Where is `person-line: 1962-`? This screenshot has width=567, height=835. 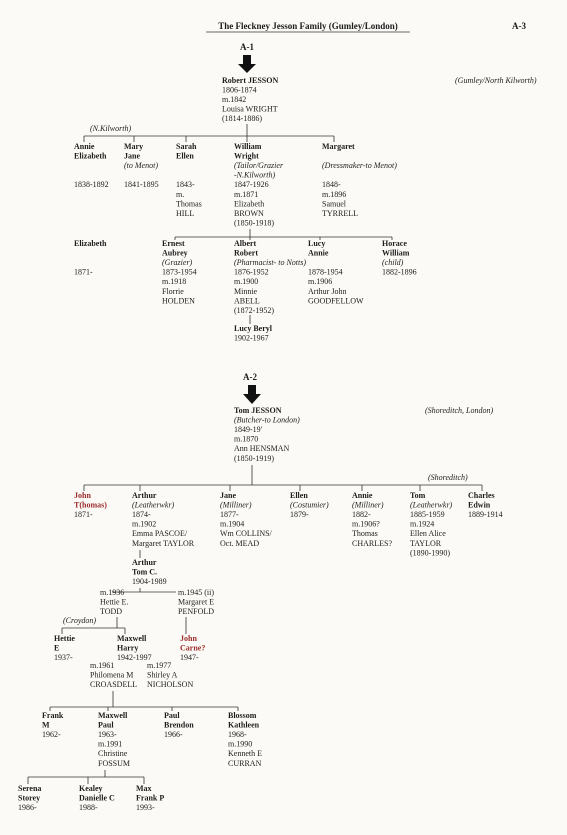
person-line: 1962- is located at coordinates (51, 734).